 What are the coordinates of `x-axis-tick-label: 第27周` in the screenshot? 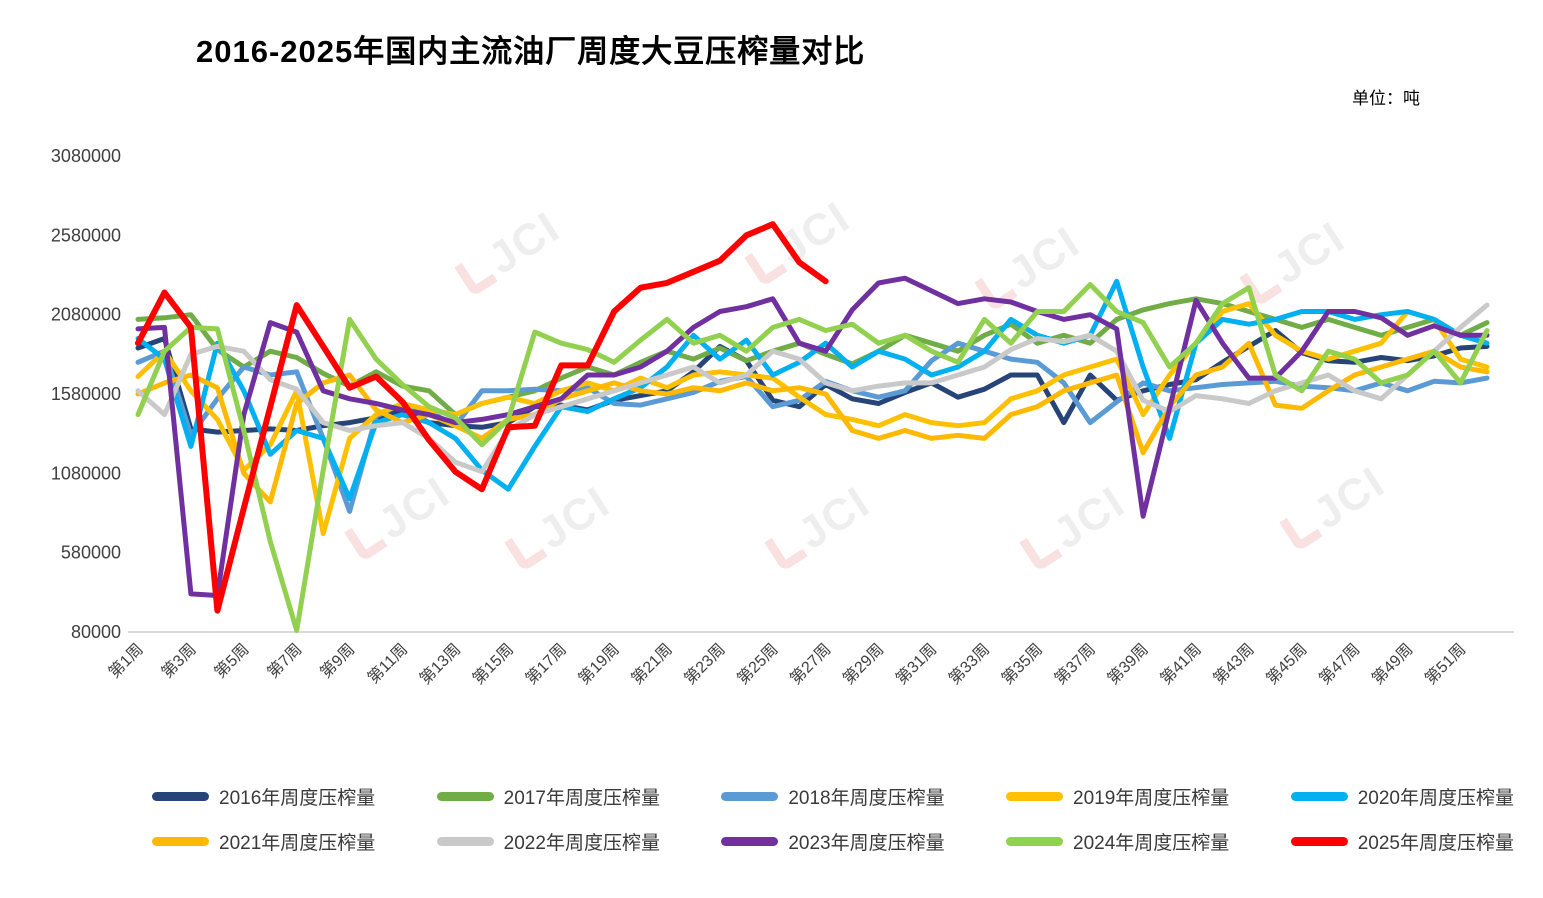 It's located at (811, 664).